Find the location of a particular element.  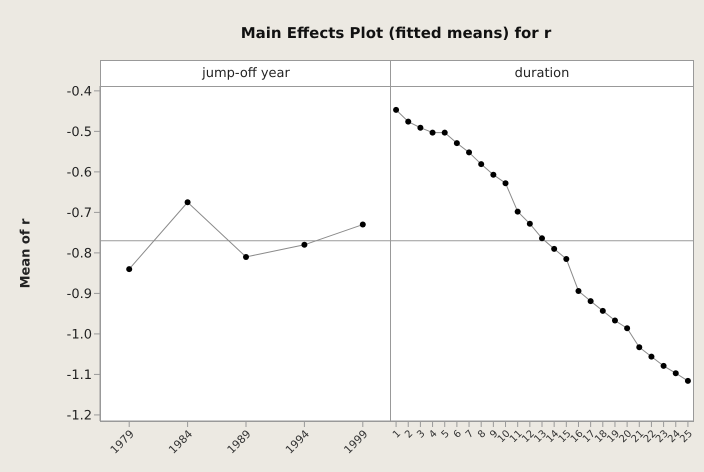

x-tick-label: 6 is located at coordinates (458, 434).